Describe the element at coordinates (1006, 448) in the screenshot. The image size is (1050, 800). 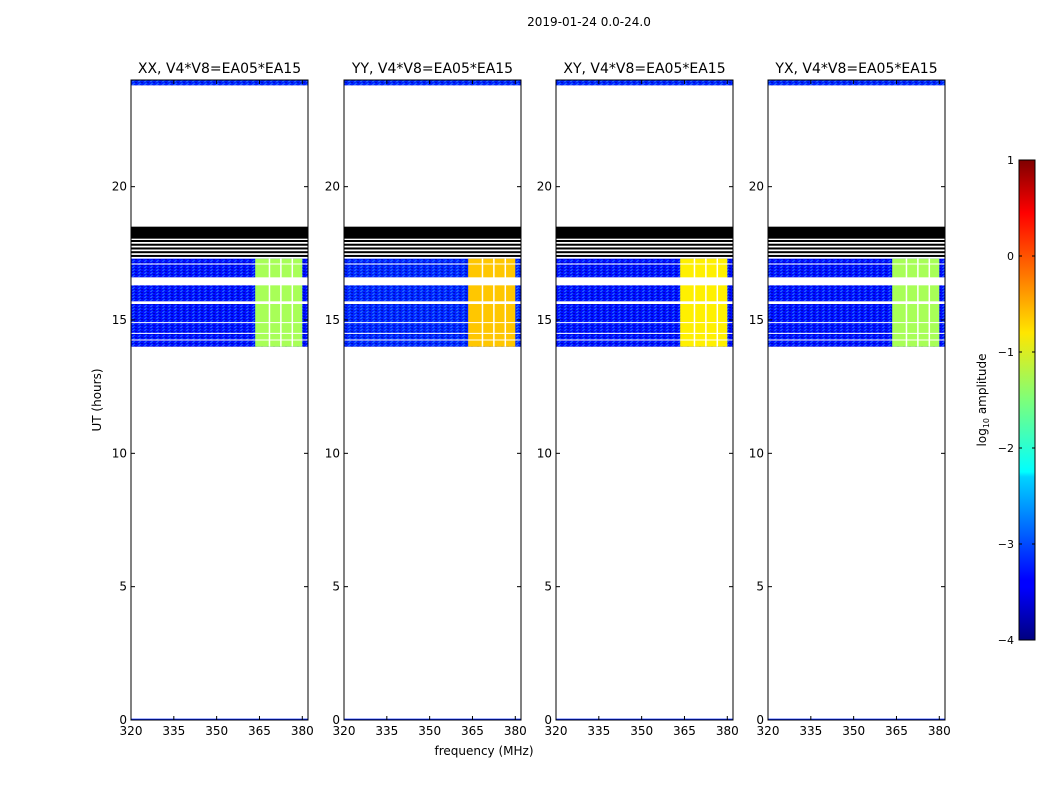
I see `colorbar-tick-label: −2` at that location.